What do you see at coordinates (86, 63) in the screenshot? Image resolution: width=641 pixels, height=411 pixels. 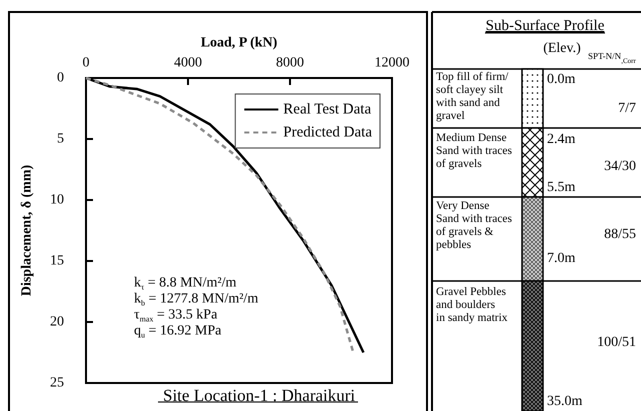 I see `x-tick-label: 0` at bounding box center [86, 63].